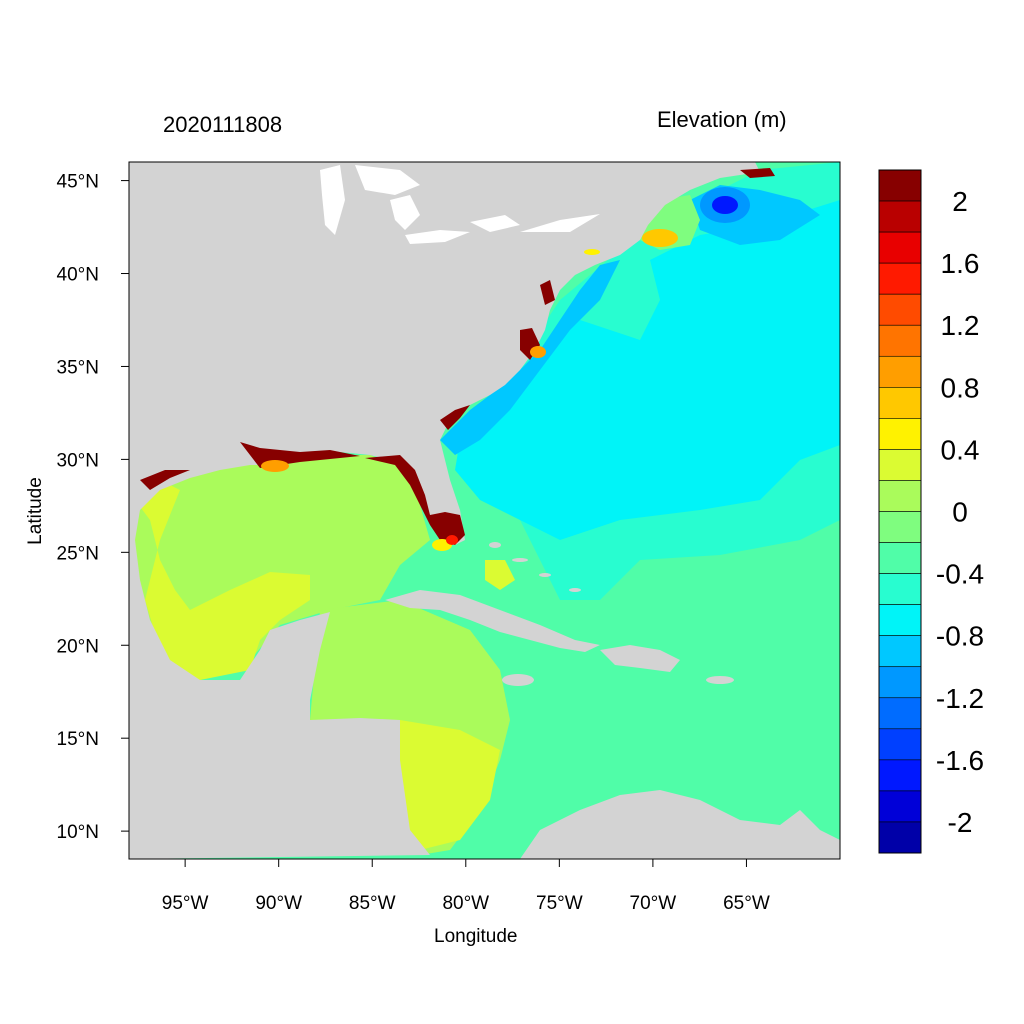  I want to click on caribbean-southwest, so click(450, 785).